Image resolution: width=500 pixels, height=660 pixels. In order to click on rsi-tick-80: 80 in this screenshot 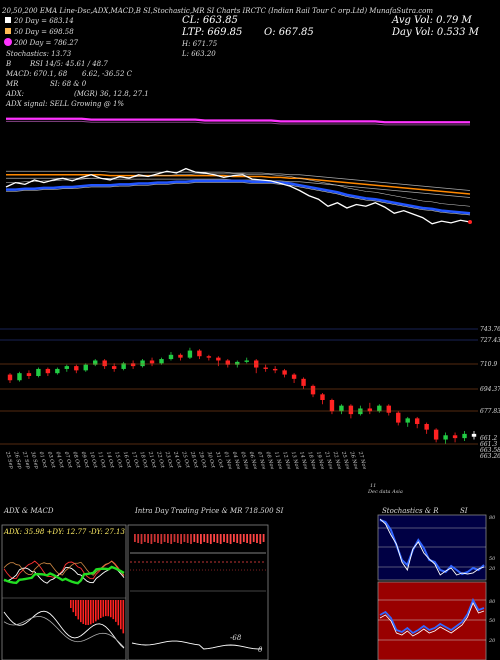, I will do `click(492, 602)`.